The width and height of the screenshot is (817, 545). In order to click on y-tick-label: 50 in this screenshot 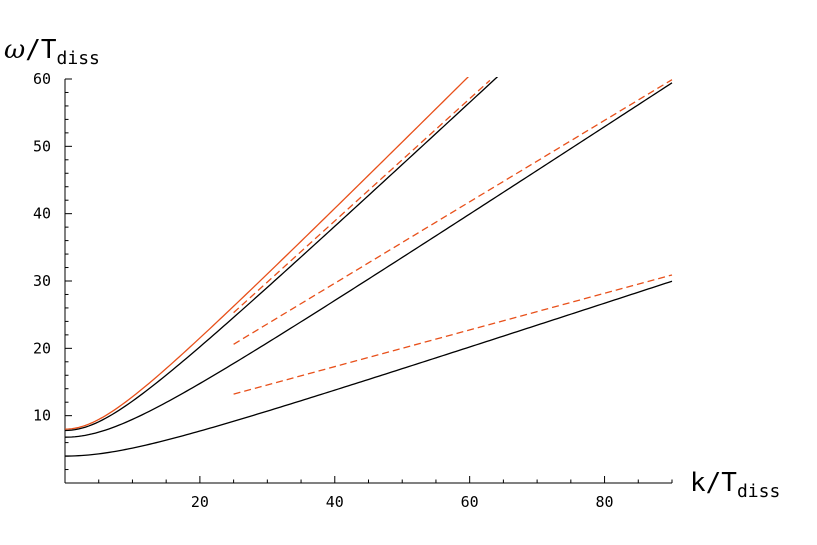, I will do `click(42, 146)`.